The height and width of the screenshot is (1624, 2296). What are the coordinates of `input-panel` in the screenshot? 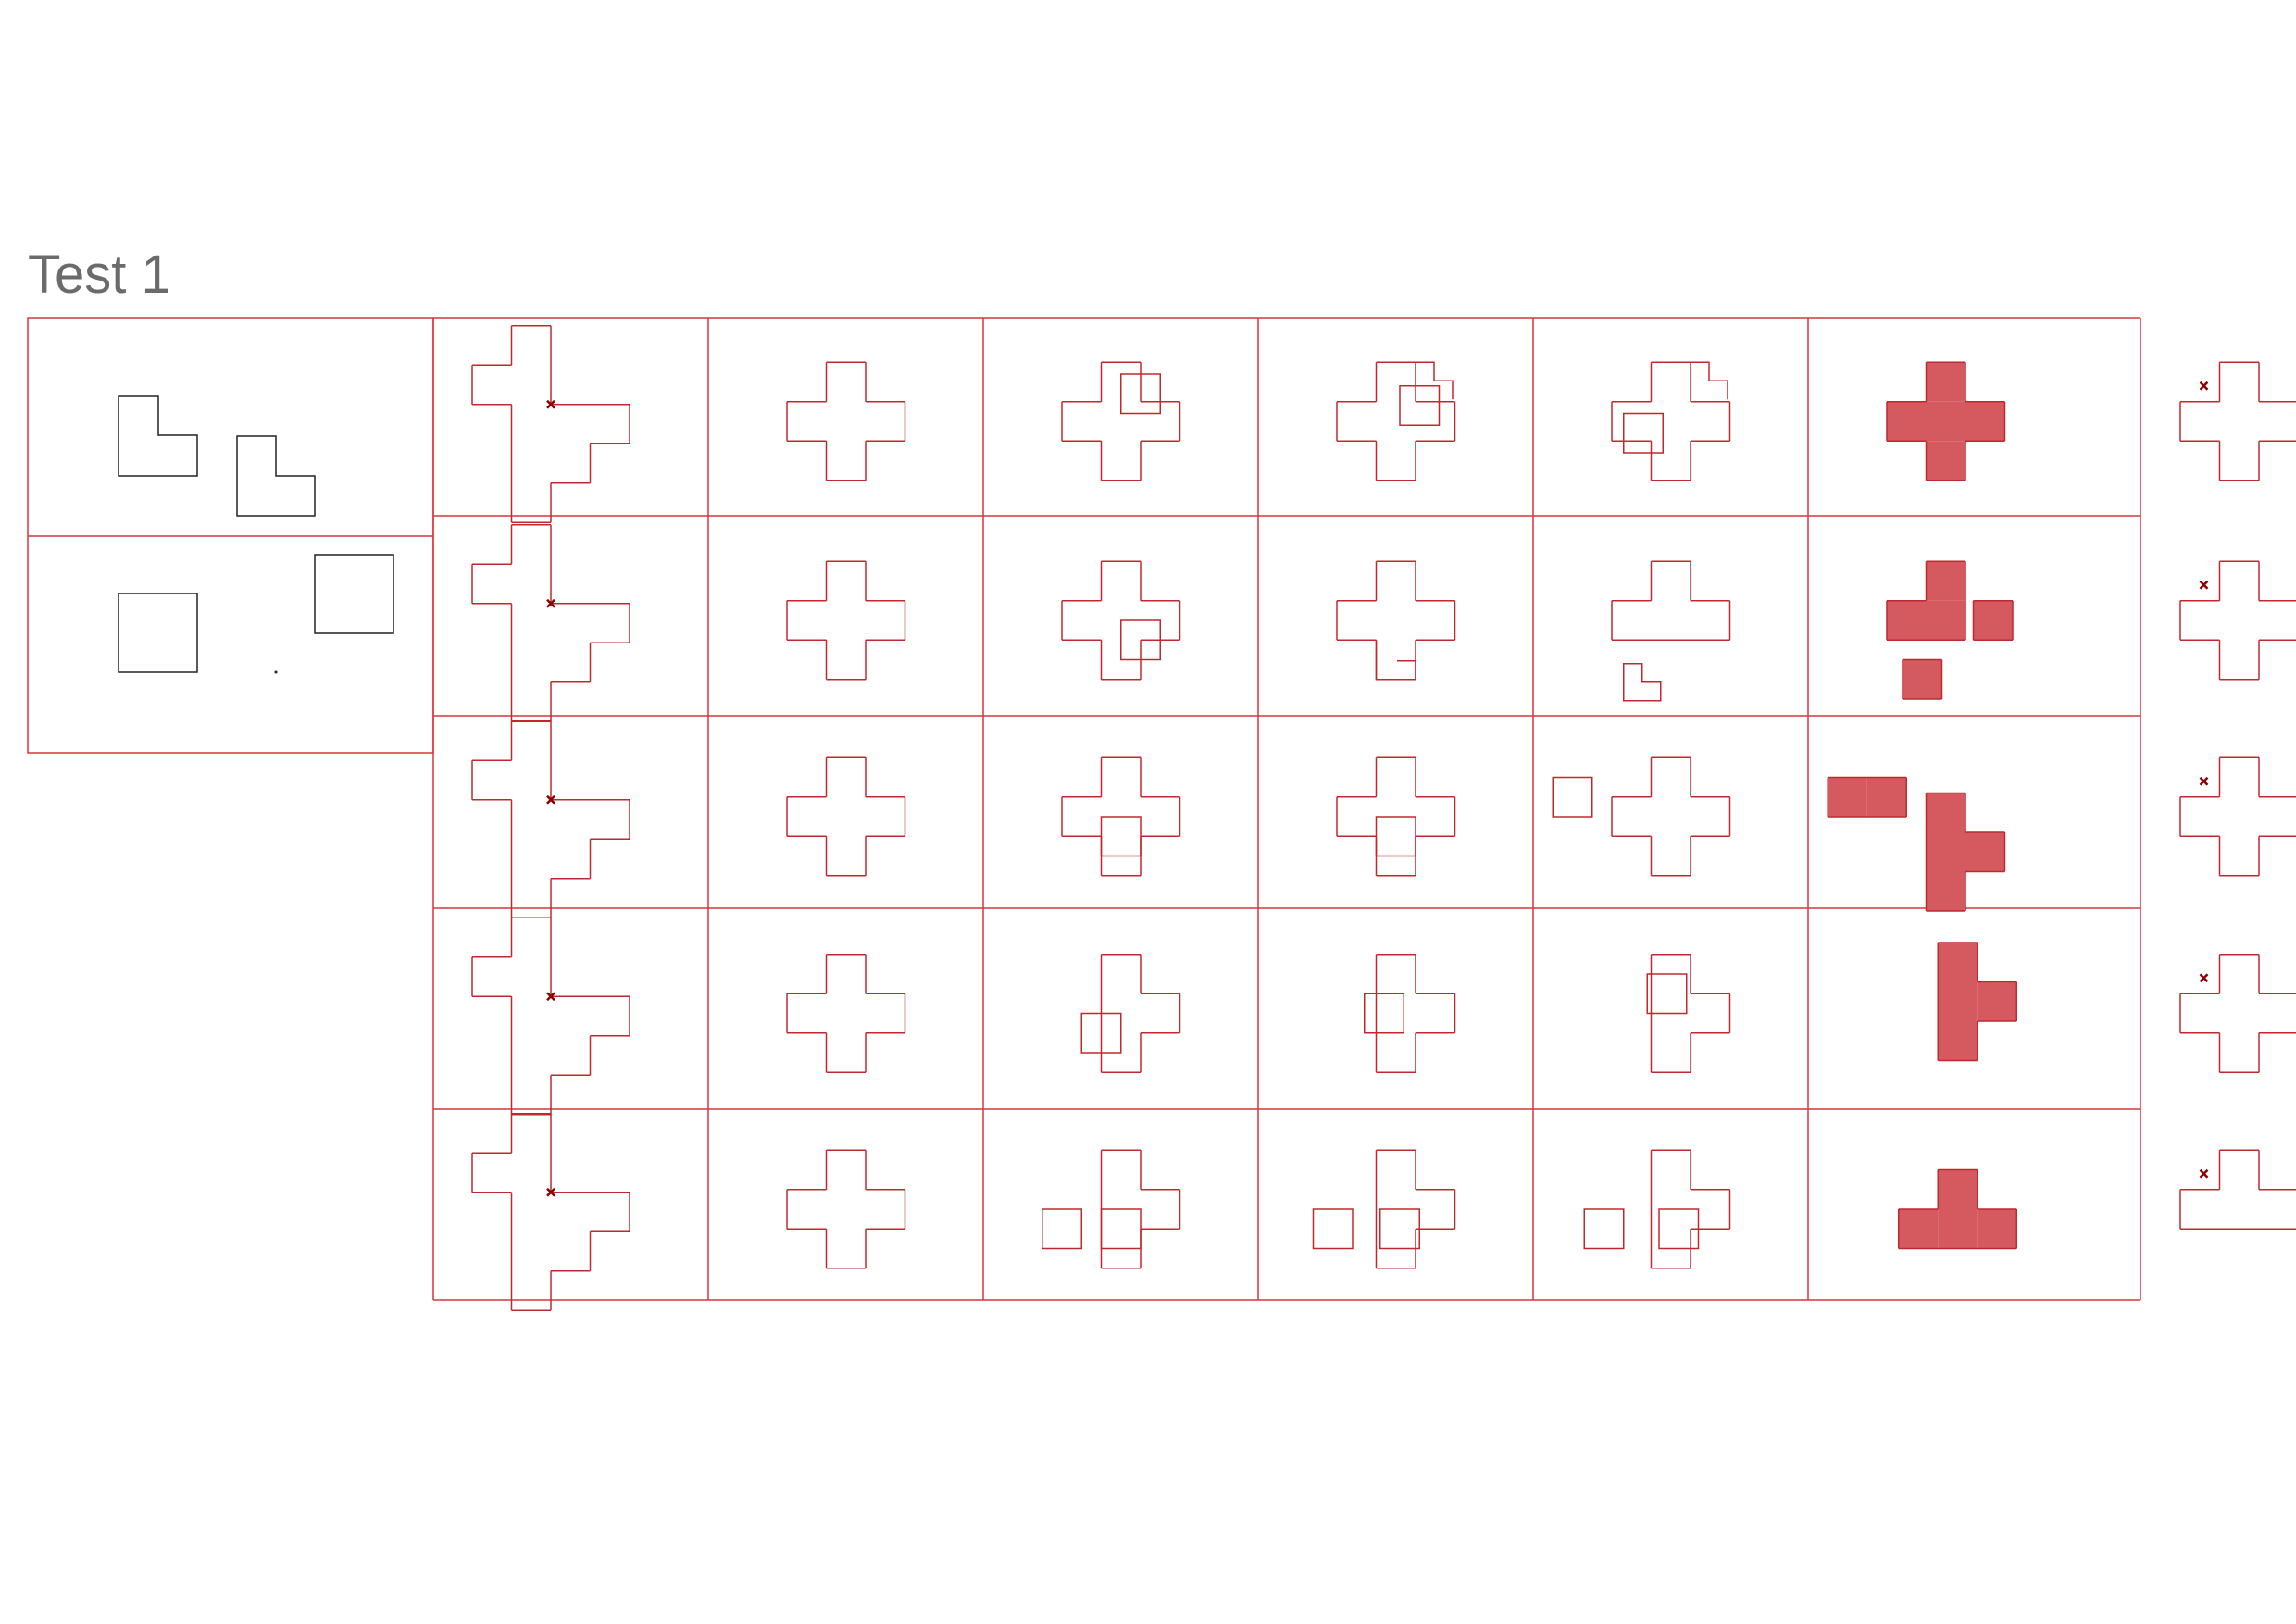 It's located at (230, 535).